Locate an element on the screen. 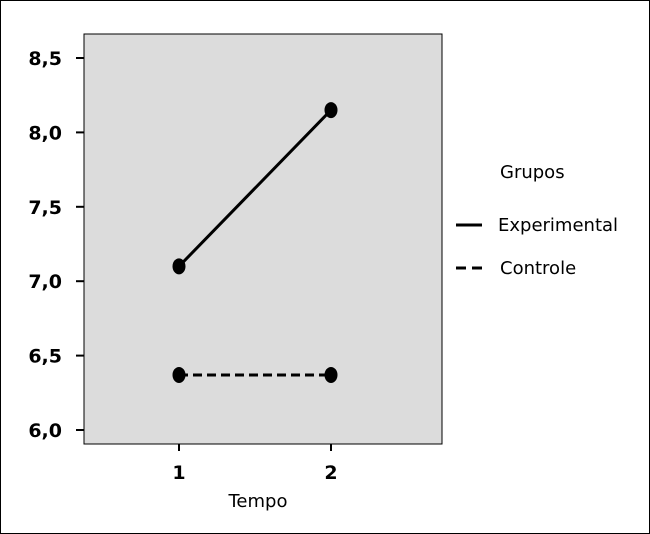 Image resolution: width=650 pixels, height=534 pixels. y-tick-label: 7,5 is located at coordinates (45, 208).